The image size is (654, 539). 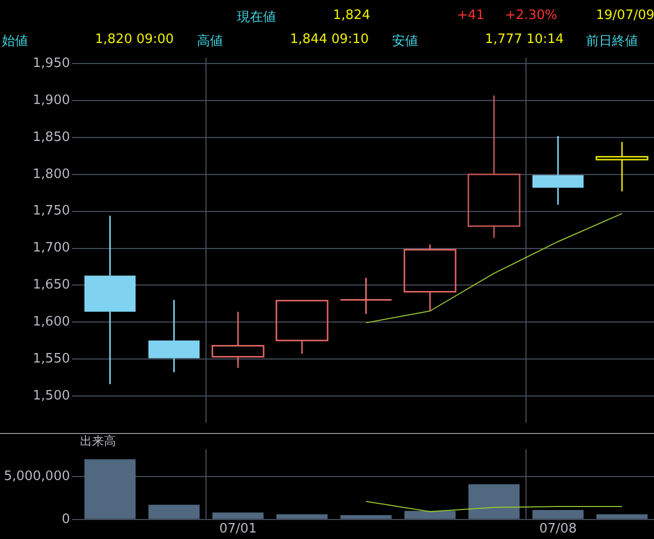 What do you see at coordinates (405, 41) in the screenshot?
I see `text: 安値` at bounding box center [405, 41].